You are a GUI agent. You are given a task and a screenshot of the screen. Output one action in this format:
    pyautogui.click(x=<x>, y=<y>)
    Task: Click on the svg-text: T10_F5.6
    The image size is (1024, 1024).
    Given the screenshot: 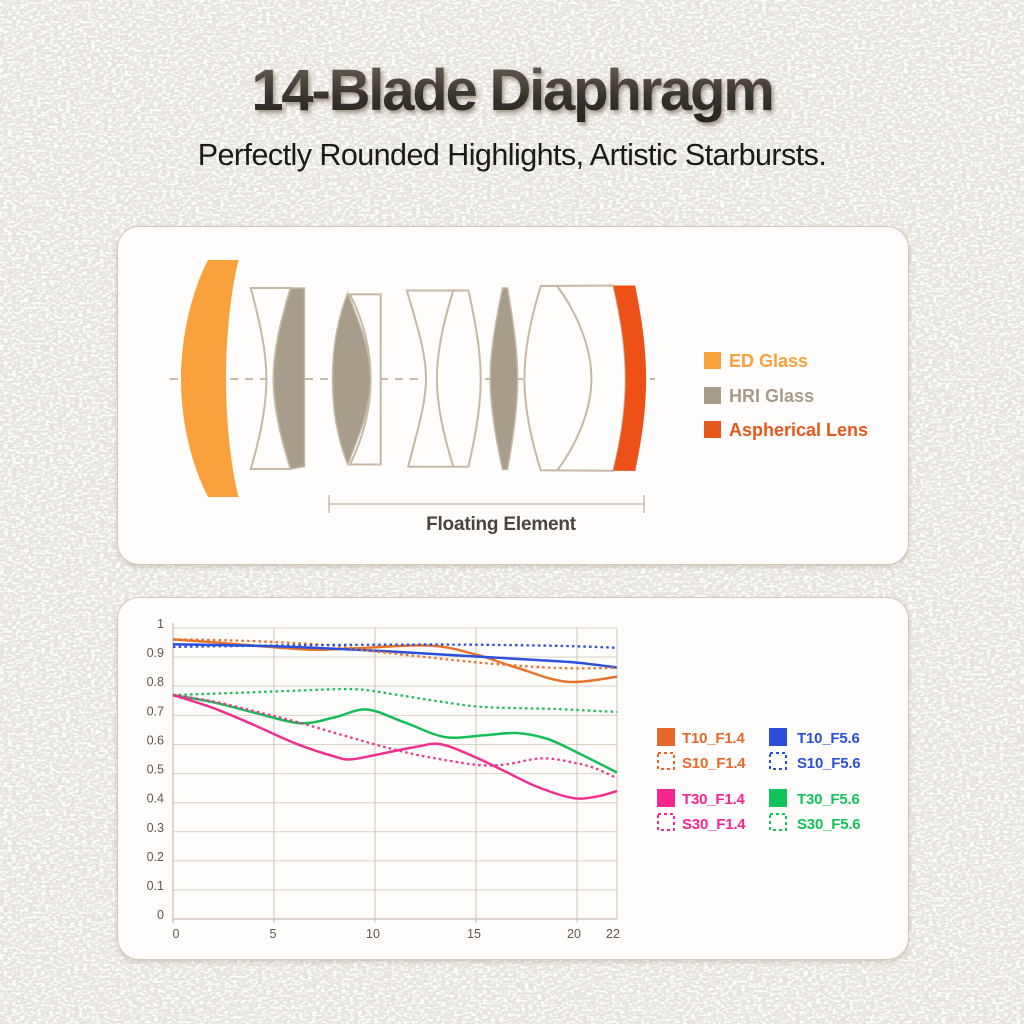 What is the action you would take?
    pyautogui.click(x=828, y=738)
    